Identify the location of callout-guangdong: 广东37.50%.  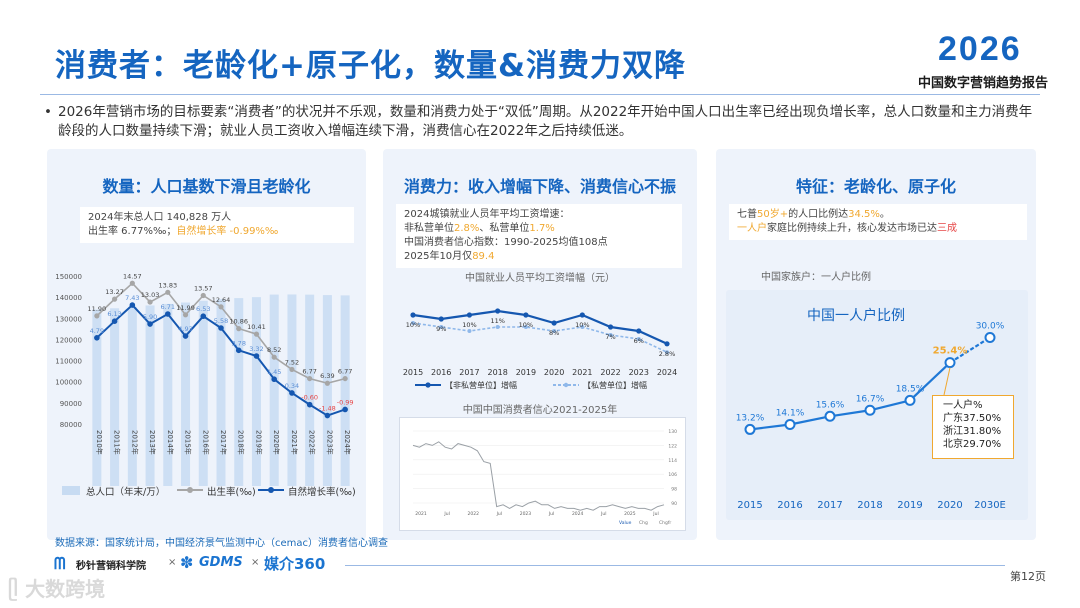
(972, 418).